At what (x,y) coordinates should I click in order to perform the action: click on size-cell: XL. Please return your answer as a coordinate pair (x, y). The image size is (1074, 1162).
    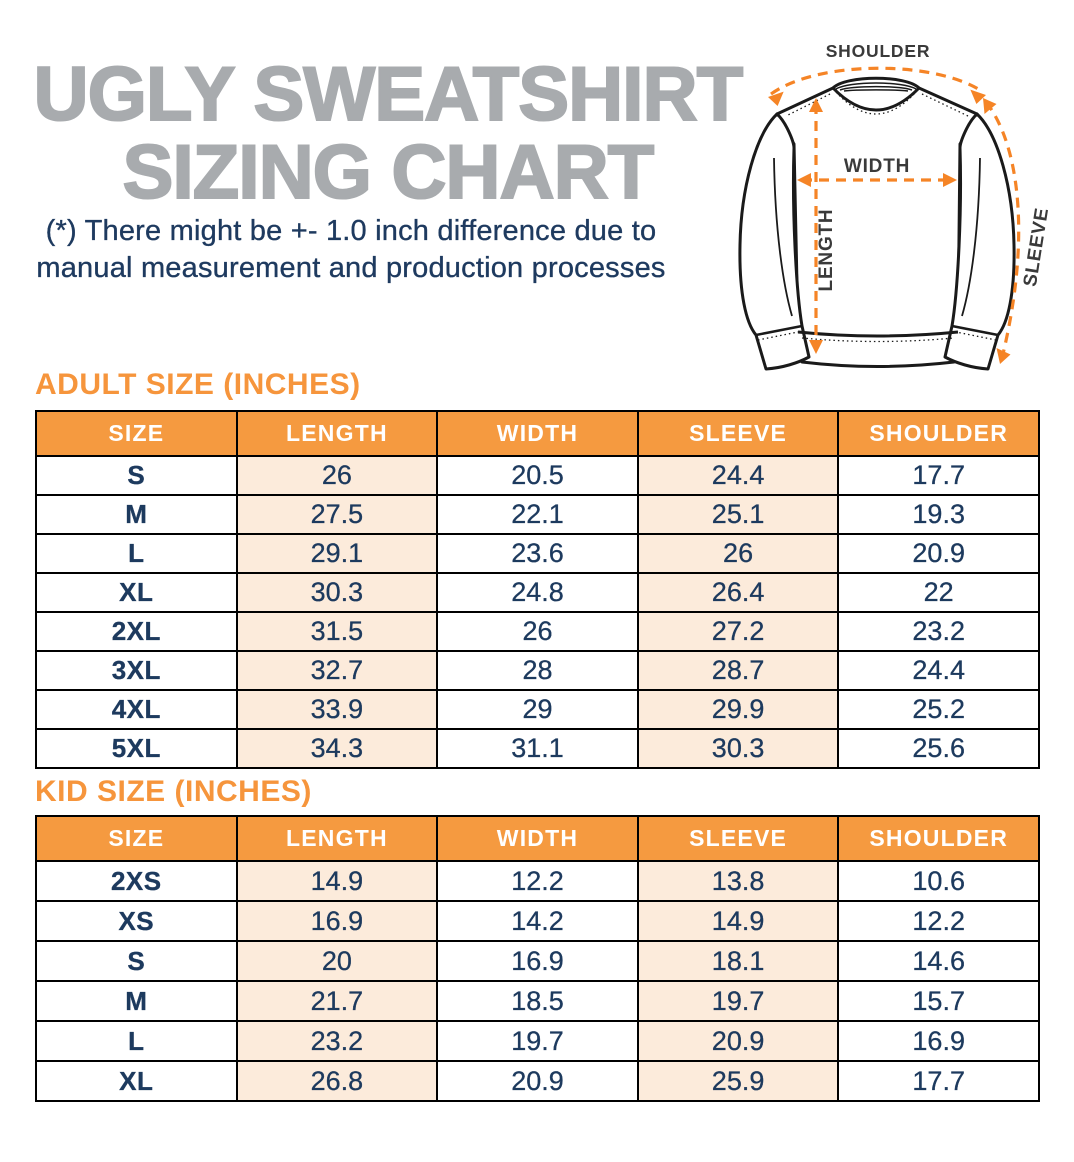
    Looking at the image, I should click on (136, 1081).